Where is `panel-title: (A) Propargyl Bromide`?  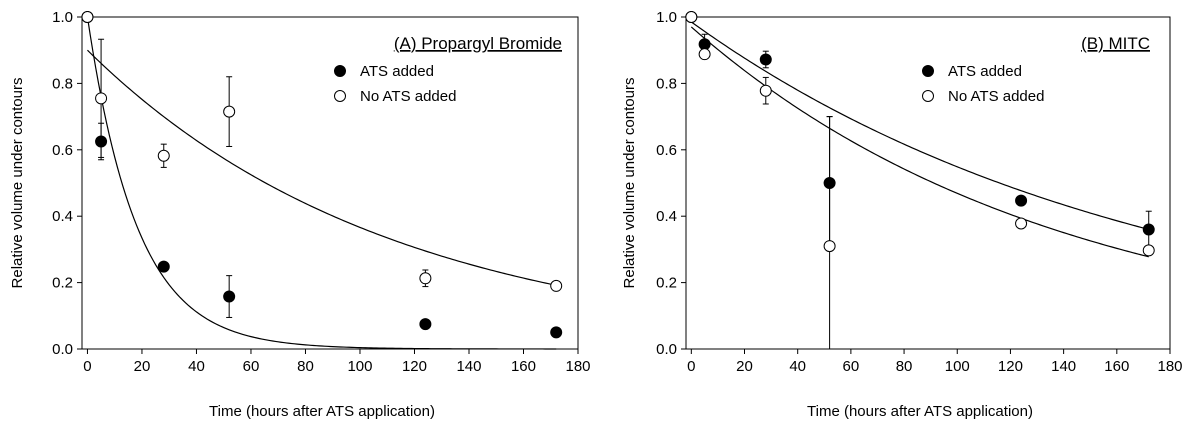 panel-title: (A) Propargyl Bromide is located at coordinates (478, 43).